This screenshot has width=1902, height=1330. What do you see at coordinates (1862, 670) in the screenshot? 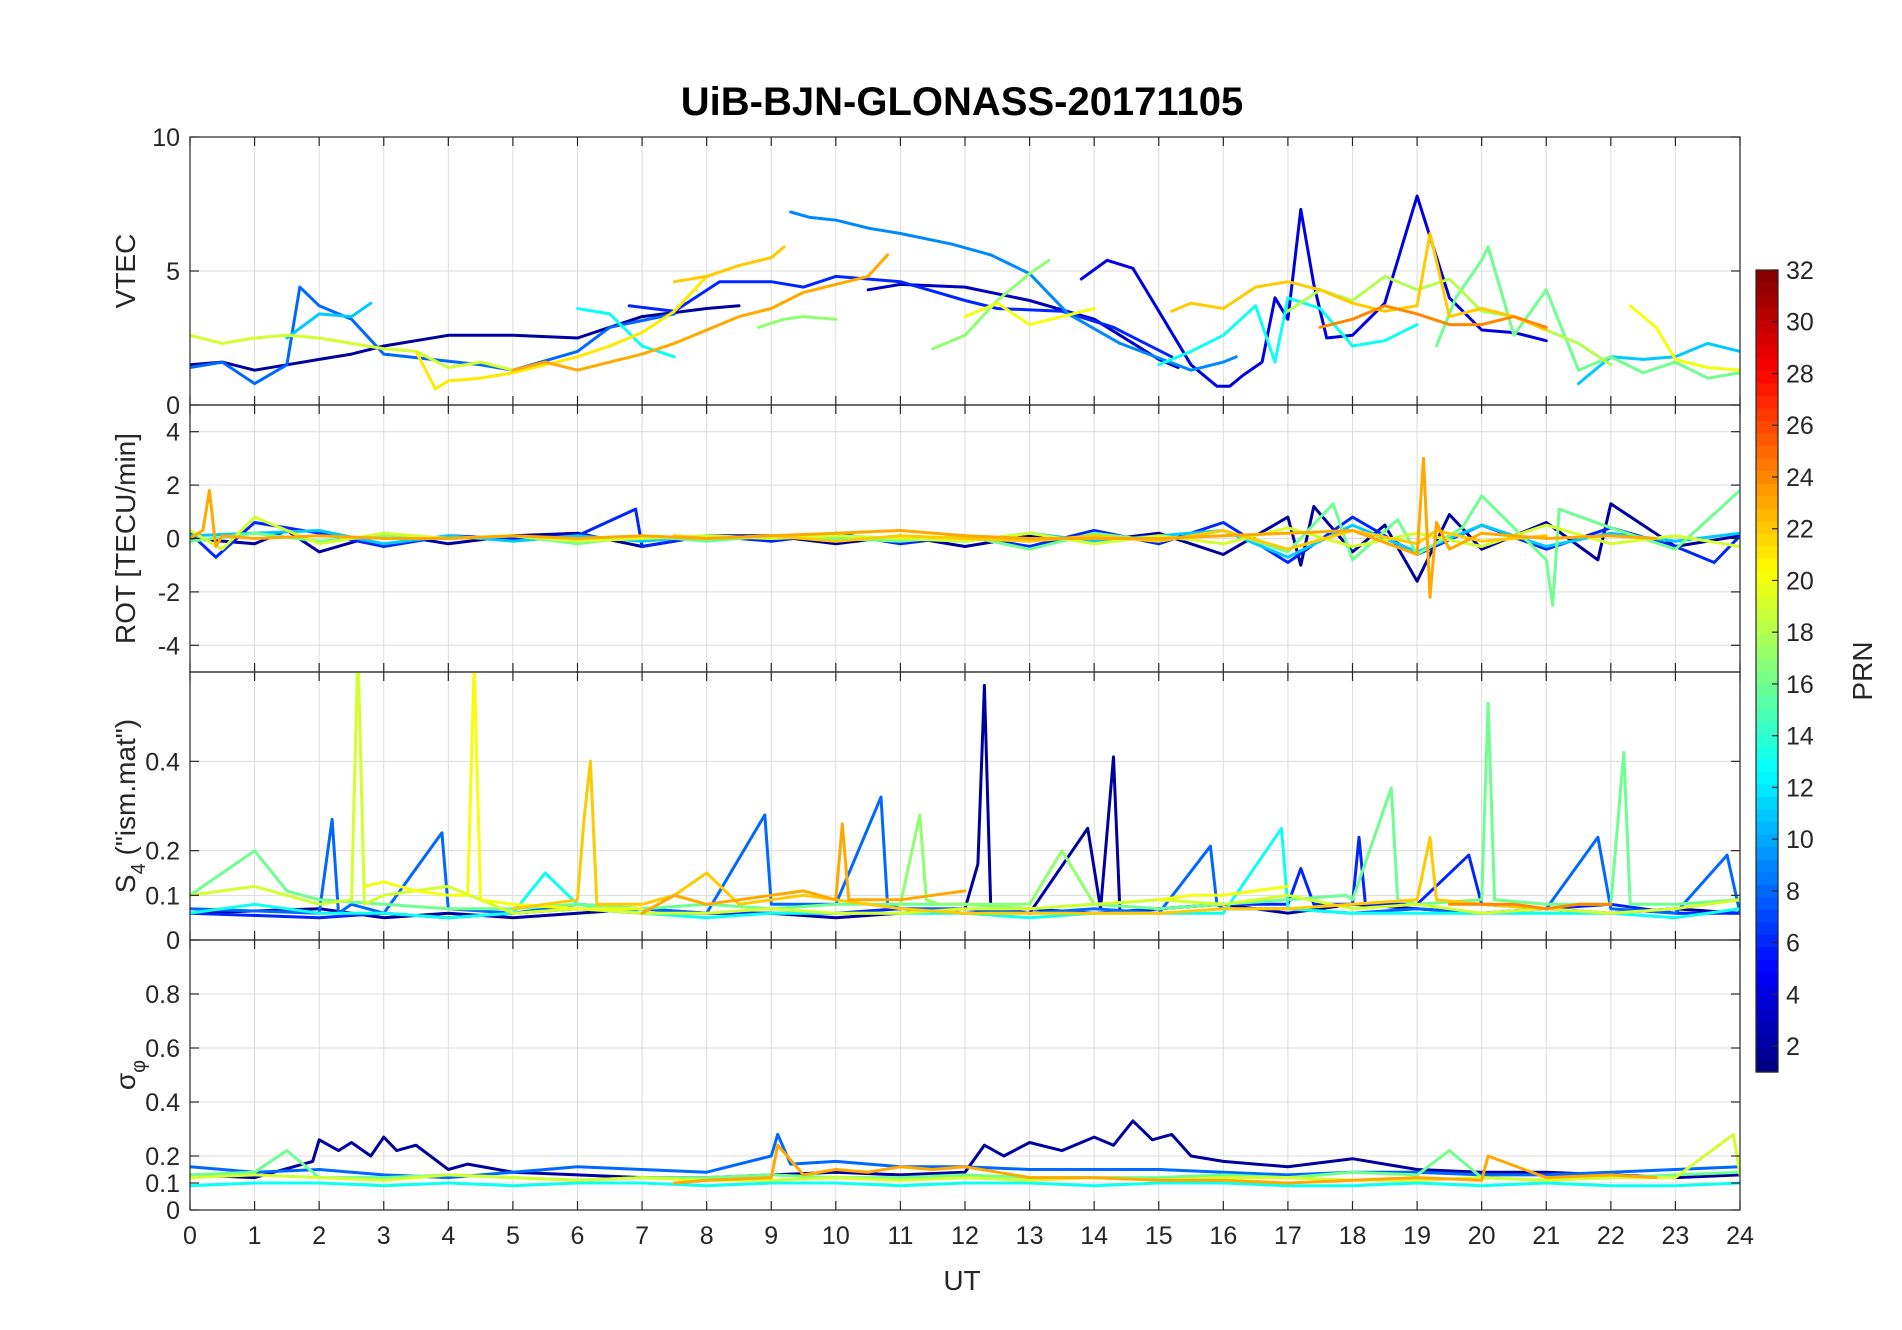
I see `colorbar-label: PRN` at bounding box center [1862, 670].